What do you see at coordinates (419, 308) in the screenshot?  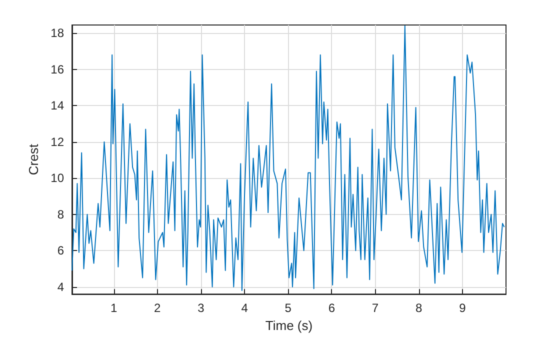 I see `x-tick-label: 8` at bounding box center [419, 308].